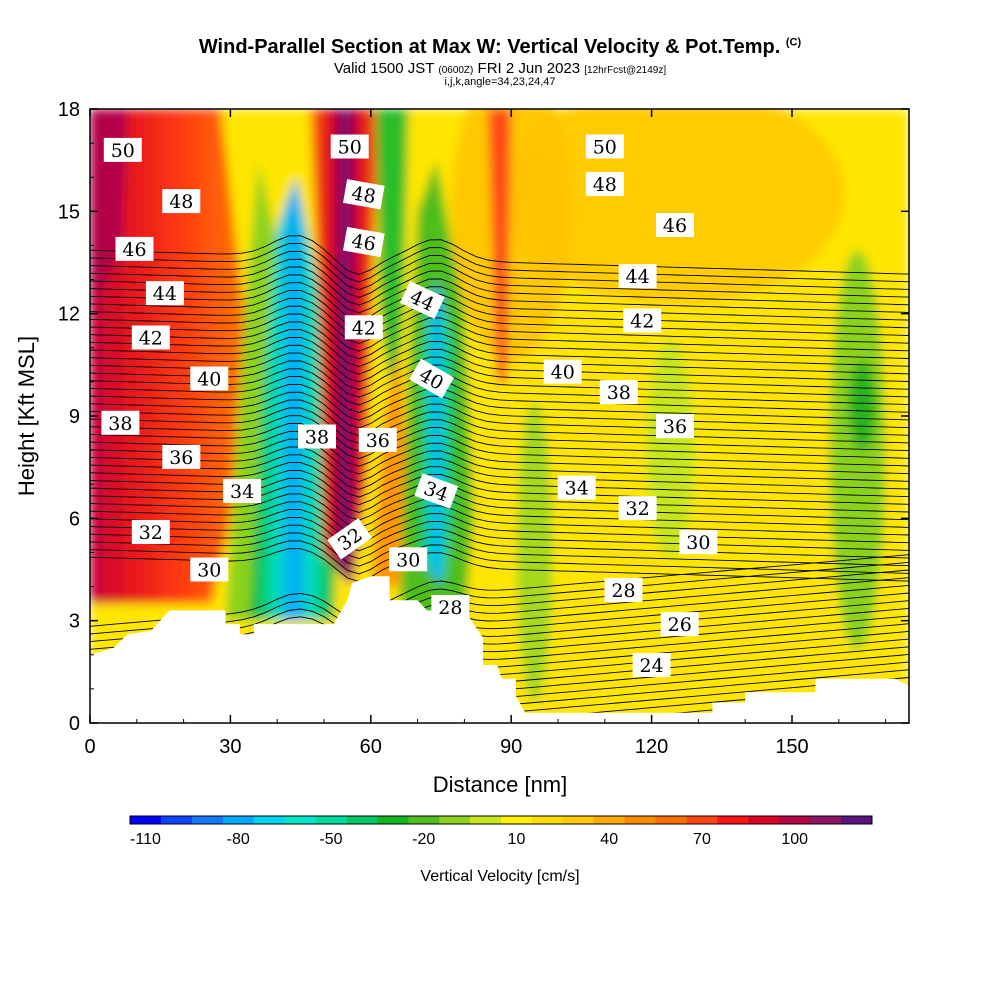 This screenshot has height=1000, width=1000. Describe the element at coordinates (423, 839) in the screenshot. I see `colorbar-tick-label: -20` at that location.